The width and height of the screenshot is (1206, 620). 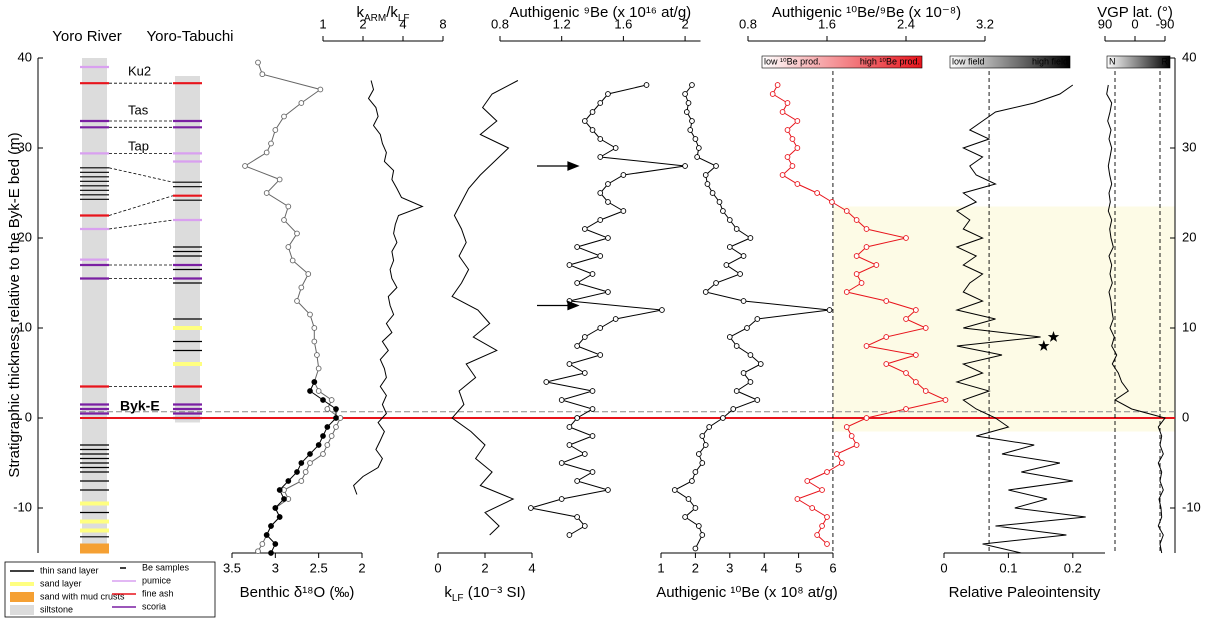 I want to click on scale-bar-label: N, so click(x=1112, y=61).